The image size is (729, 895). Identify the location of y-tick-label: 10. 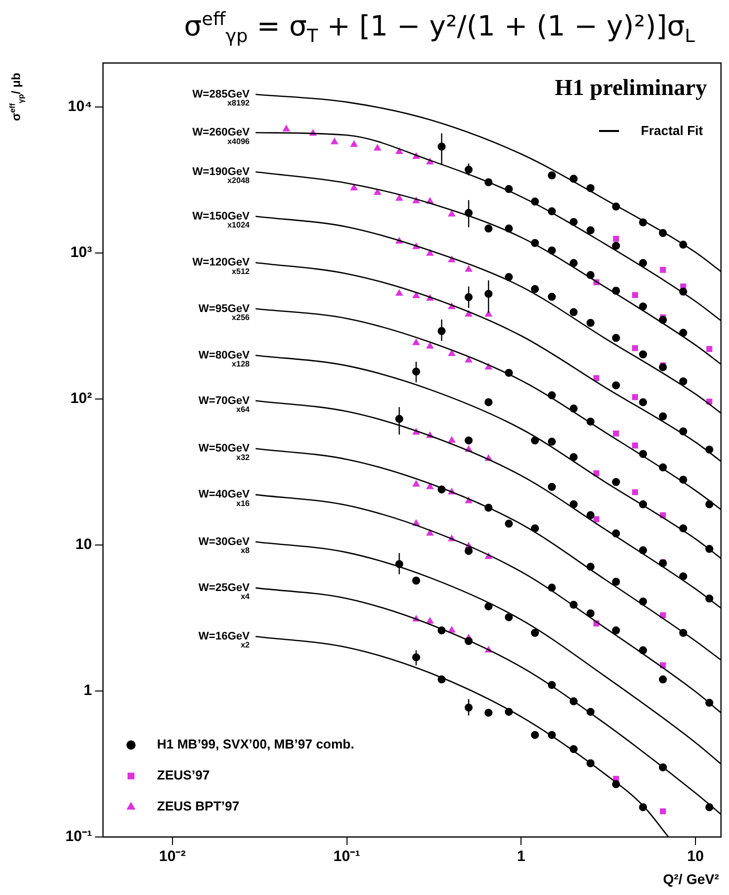
(83, 545).